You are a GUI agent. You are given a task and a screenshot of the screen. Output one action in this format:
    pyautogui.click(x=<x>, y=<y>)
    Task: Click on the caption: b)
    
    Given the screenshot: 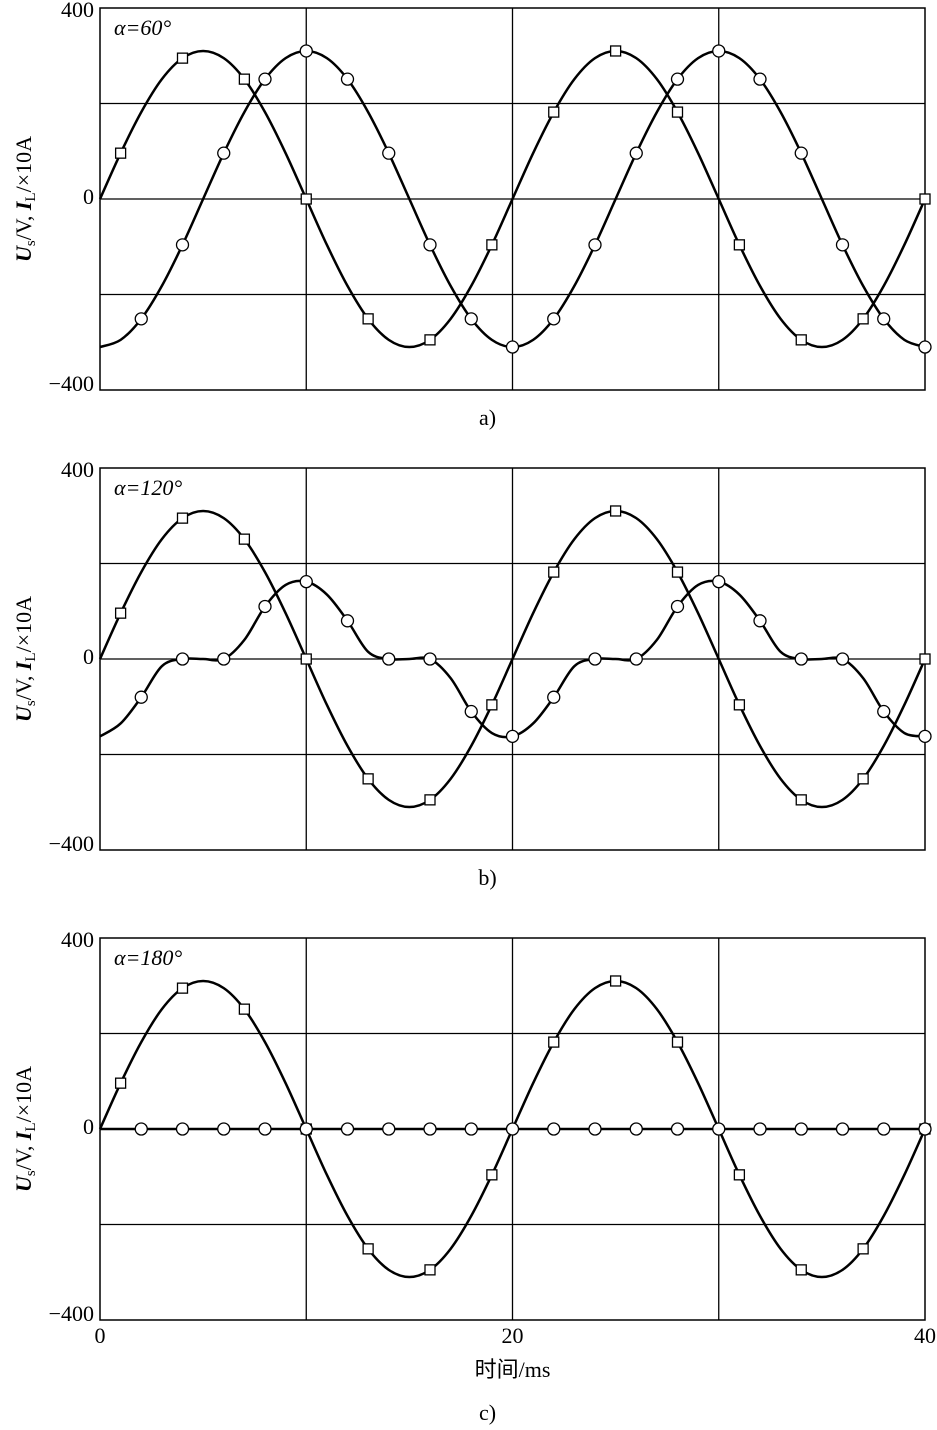 What is the action you would take?
    pyautogui.click(x=487, y=877)
    